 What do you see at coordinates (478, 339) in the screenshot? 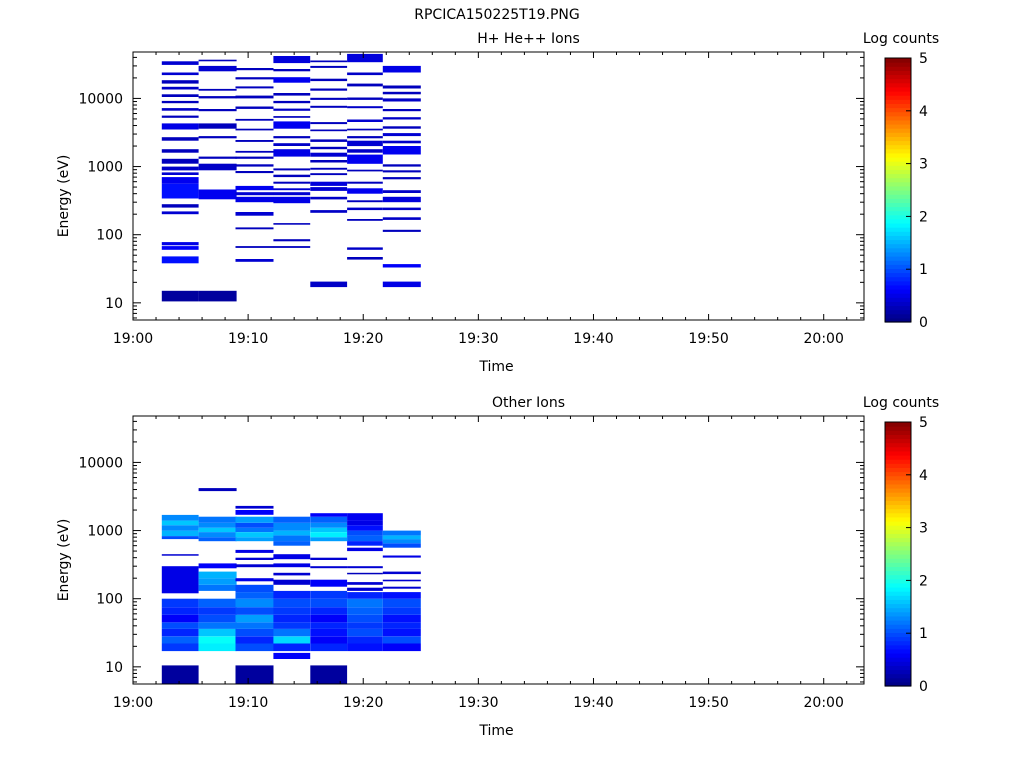
I see `x-tick-label: 19:30` at bounding box center [478, 339].